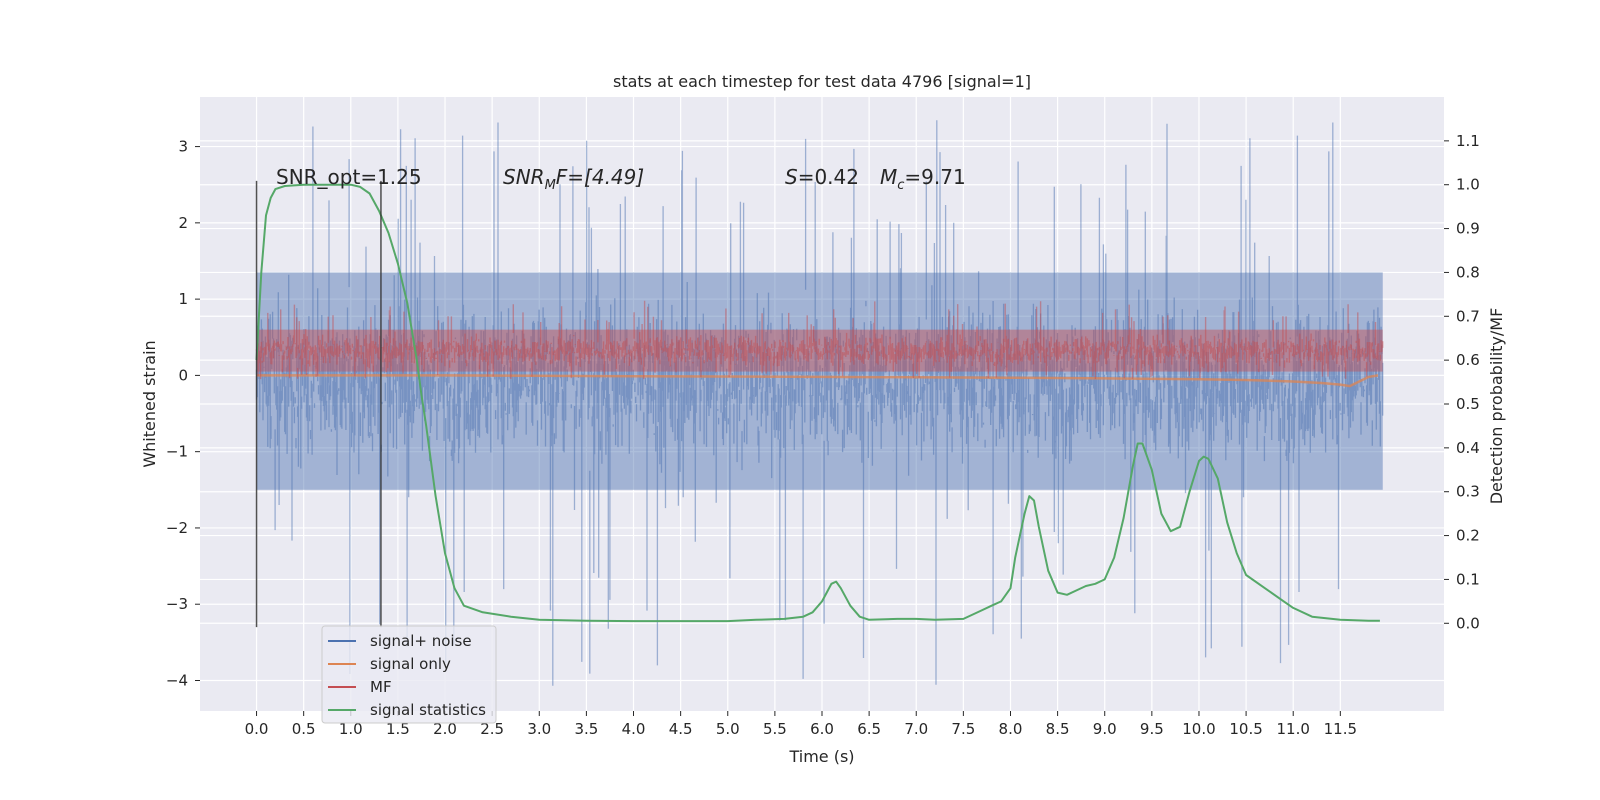 Image resolution: width=1600 pixels, height=800 pixels. What do you see at coordinates (681, 729) in the screenshot?
I see `x-tick-label: 4.5` at bounding box center [681, 729].